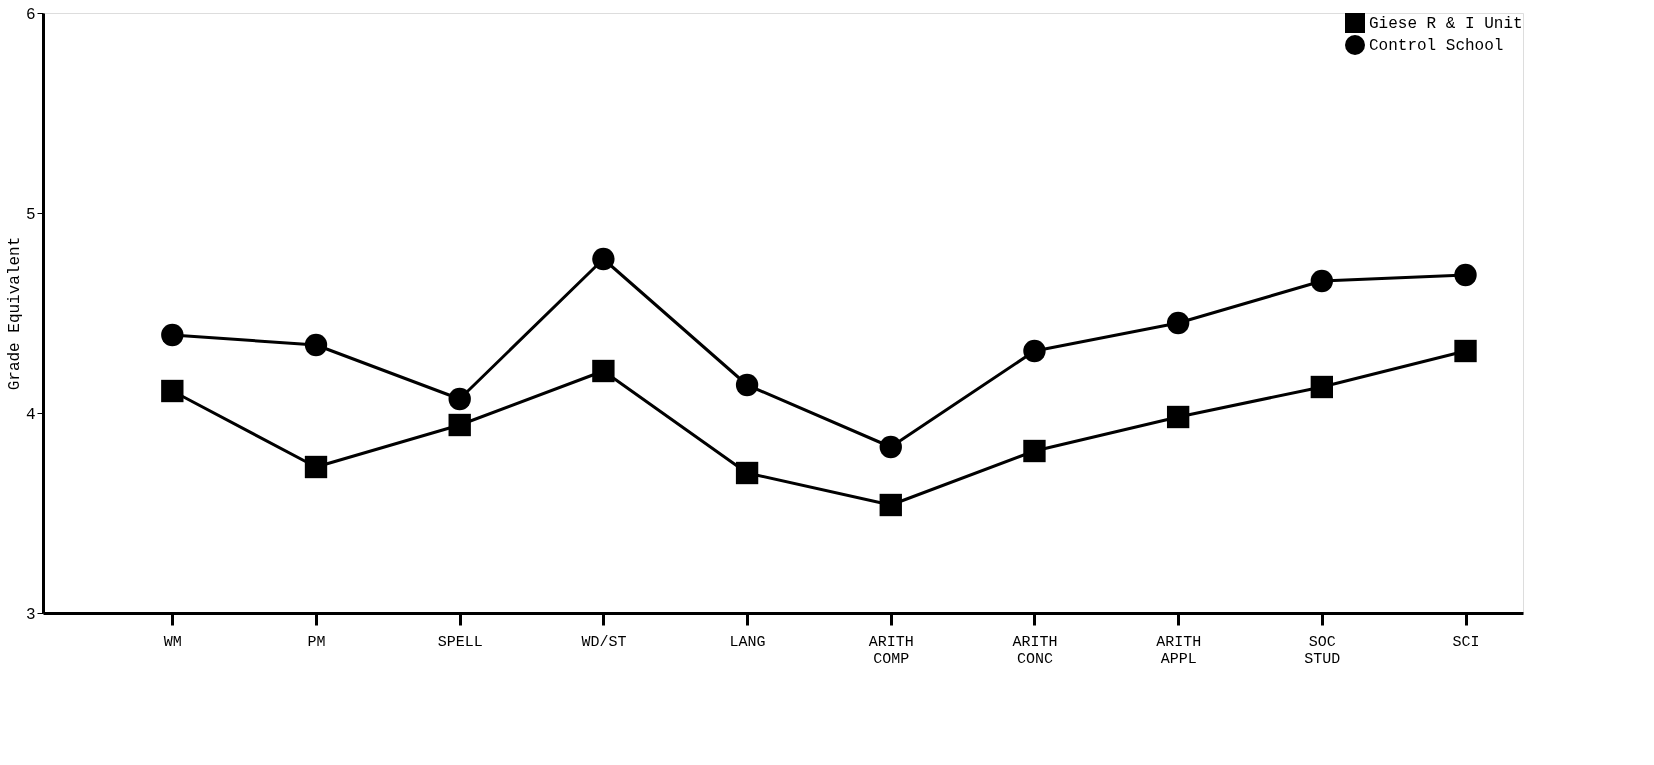 This screenshot has height=765, width=1654. Describe the element at coordinates (460, 642) in the screenshot. I see `x-tick-label: SPELL` at that location.